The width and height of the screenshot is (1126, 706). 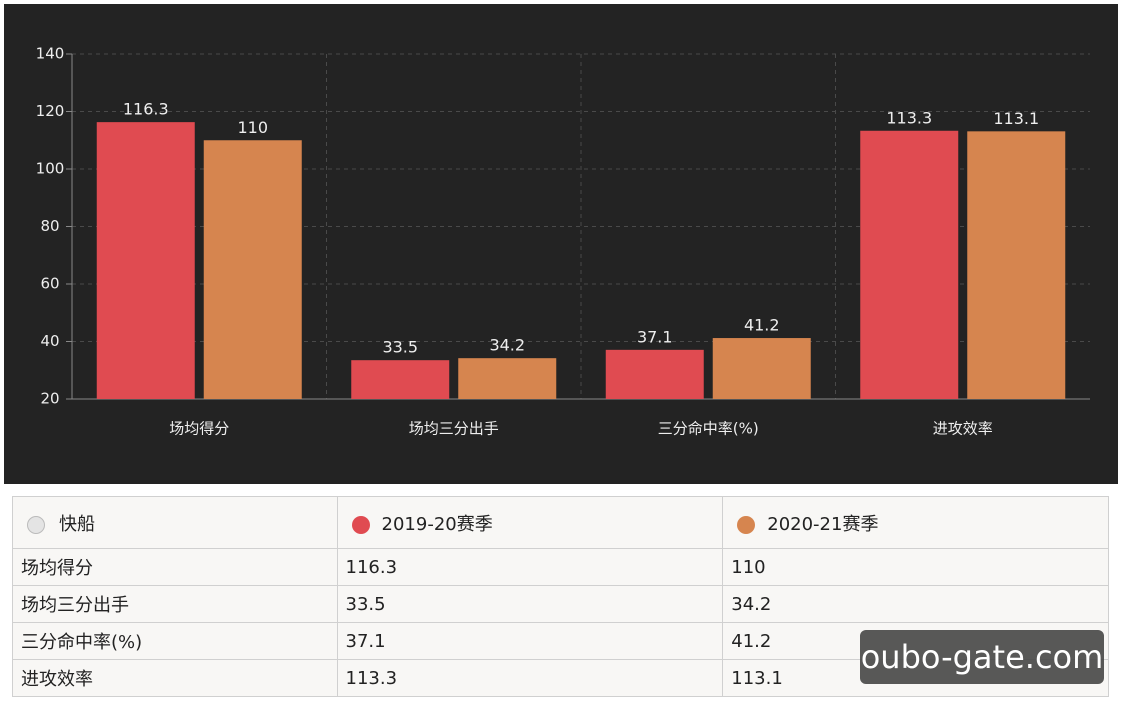 What do you see at coordinates (530, 567) in the screenshot?
I see `table-cell: 116.3` at bounding box center [530, 567].